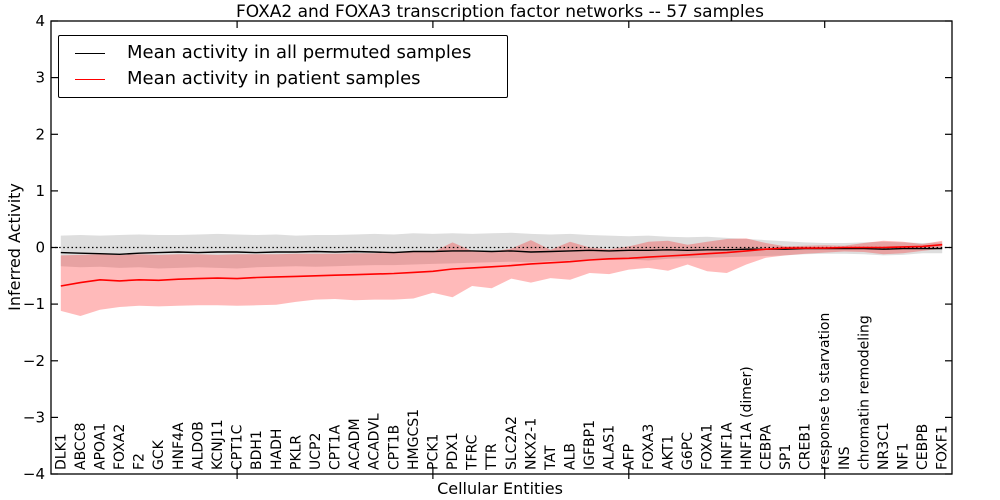 The height and width of the screenshot is (500, 1000). I want to click on x-category-label: INS, so click(845, 458).